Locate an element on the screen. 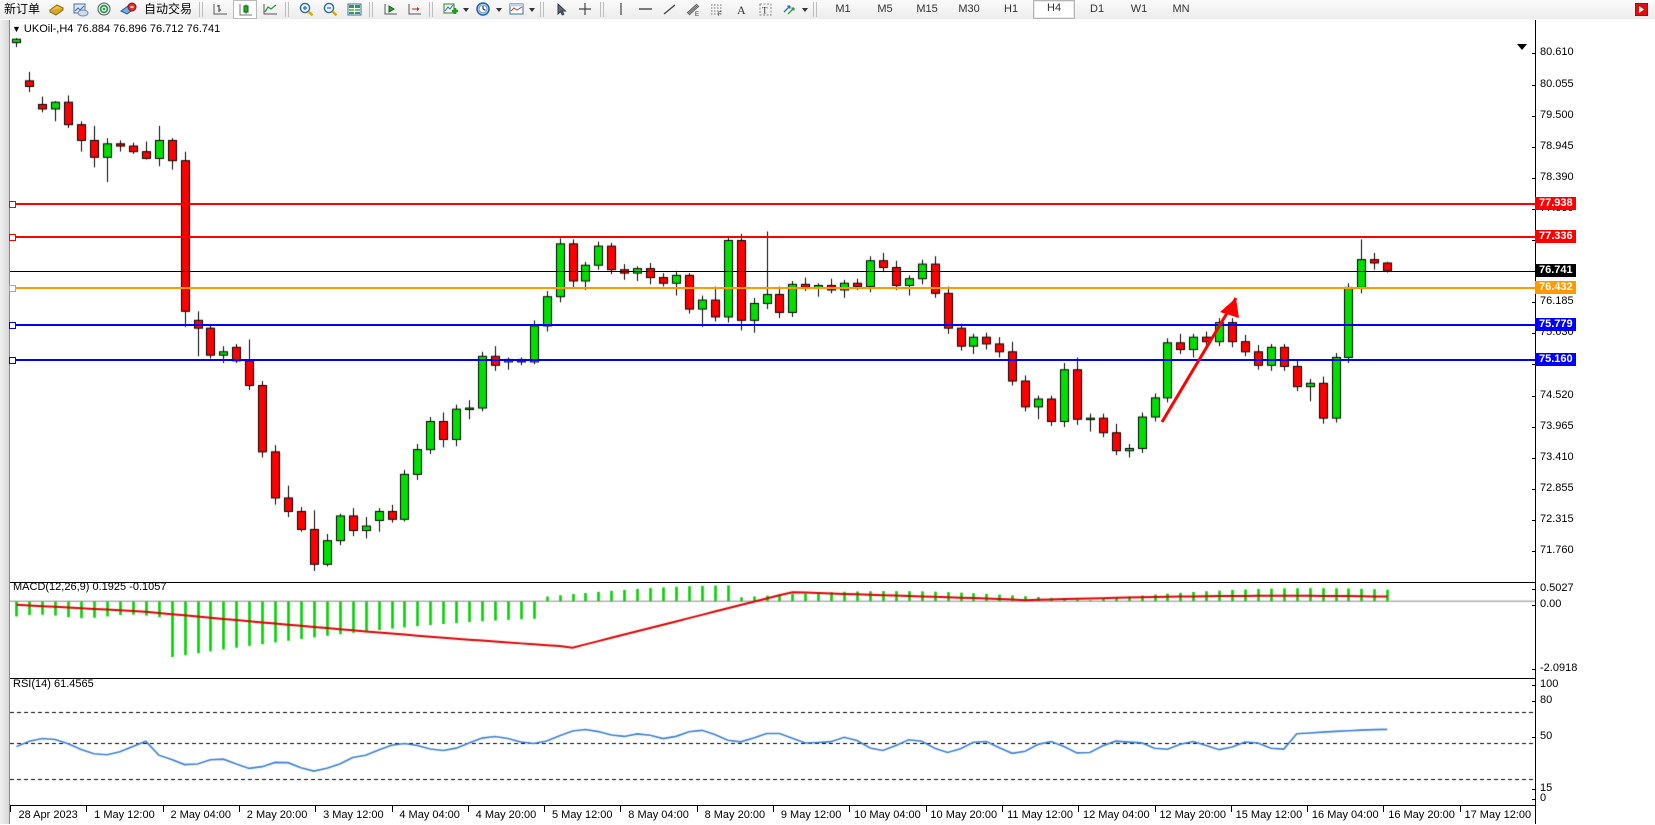 This screenshot has height=825, width=1655. zoom-out-icon is located at coordinates (330, 9).